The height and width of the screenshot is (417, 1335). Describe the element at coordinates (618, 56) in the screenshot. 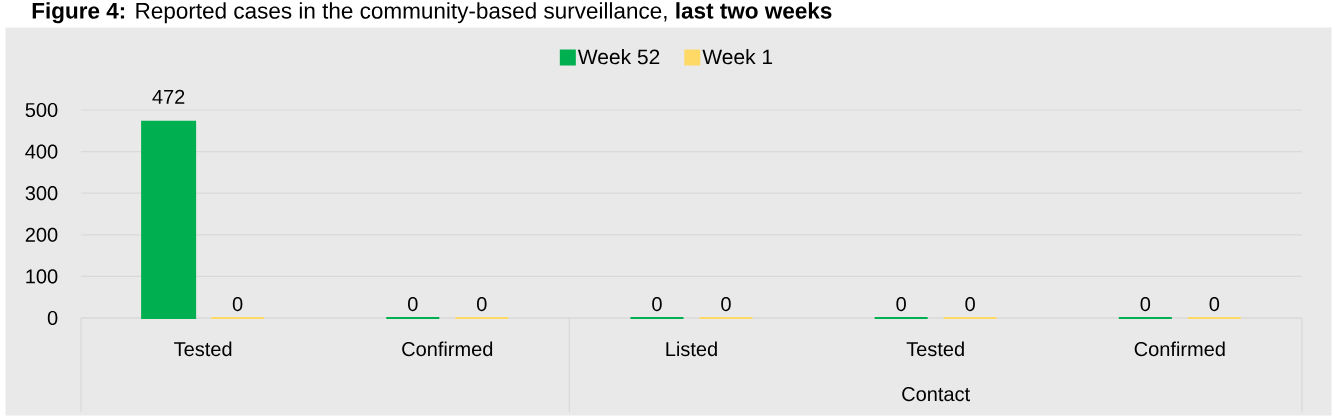

I see `legend-label: Week 52` at that location.